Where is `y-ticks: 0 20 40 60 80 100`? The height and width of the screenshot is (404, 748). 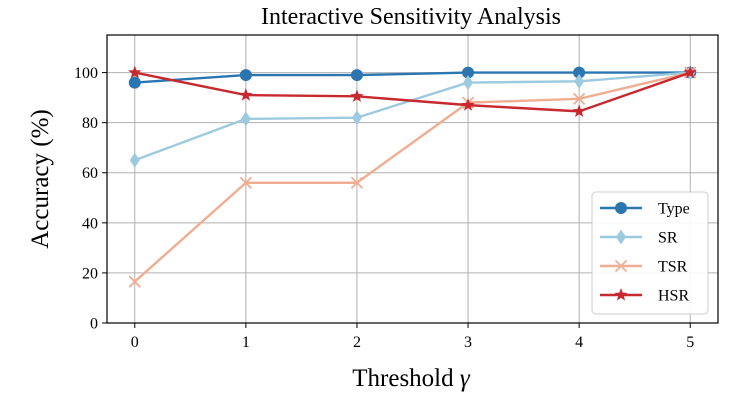
y-ticks: 0 20 40 60 80 100 is located at coordinates (90, 199).